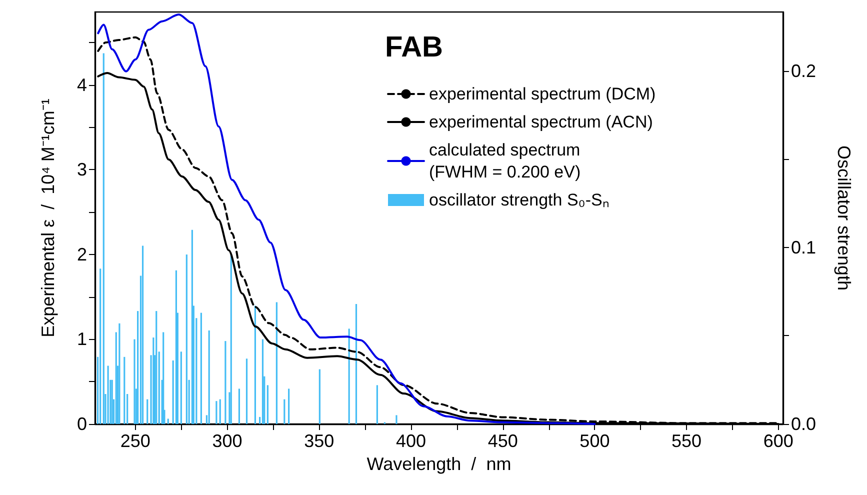 The width and height of the screenshot is (867, 495). I want to click on legend-label: oscillator strength S₀-Sₙ, so click(519, 200).